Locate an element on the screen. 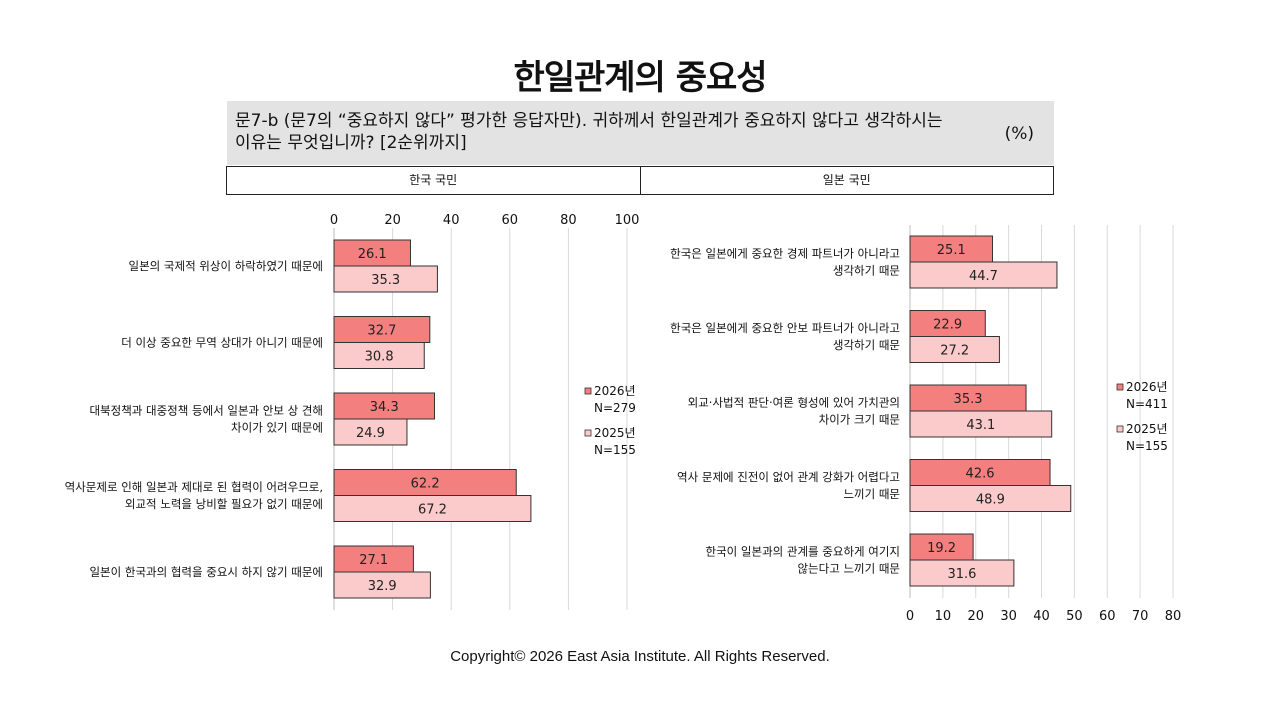 The width and height of the screenshot is (1280, 720). japan-data-label: 43.1 is located at coordinates (980, 425).